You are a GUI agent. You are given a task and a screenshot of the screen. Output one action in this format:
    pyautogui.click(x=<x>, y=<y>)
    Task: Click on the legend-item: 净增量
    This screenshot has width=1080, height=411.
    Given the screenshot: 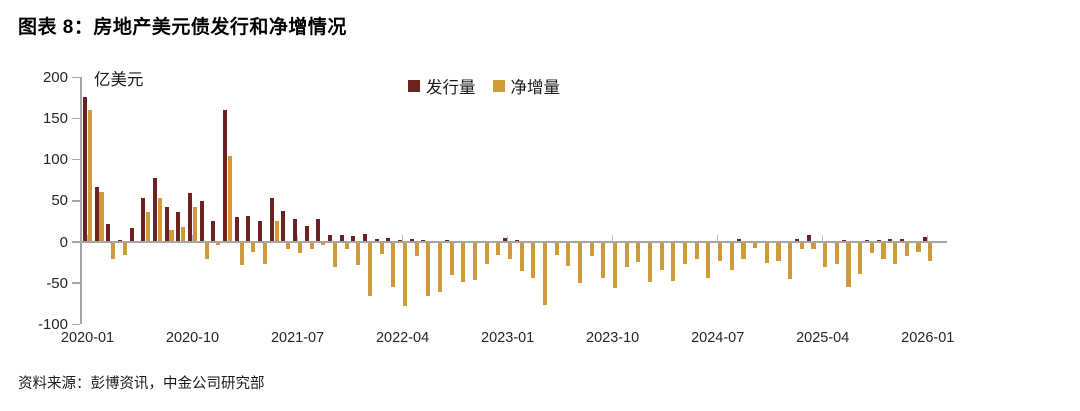 What is the action you would take?
    pyautogui.click(x=526, y=86)
    